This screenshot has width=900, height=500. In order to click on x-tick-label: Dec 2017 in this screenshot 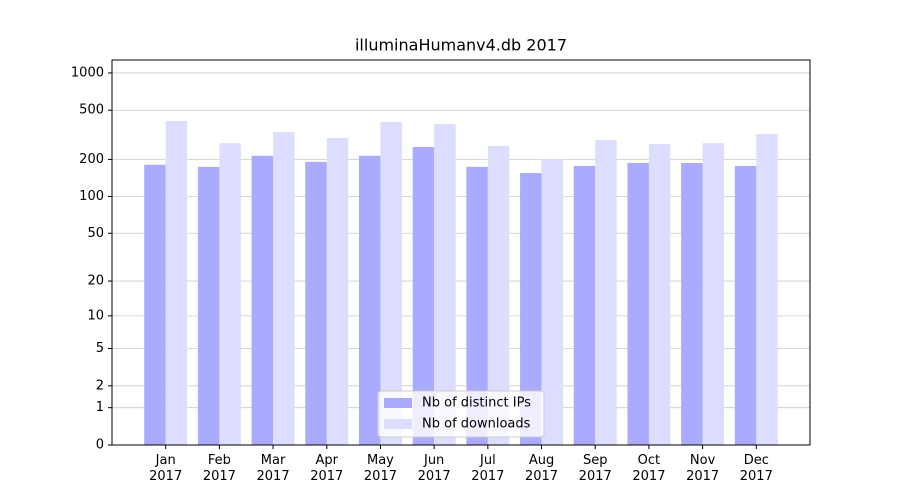, I will do `click(756, 468)`.